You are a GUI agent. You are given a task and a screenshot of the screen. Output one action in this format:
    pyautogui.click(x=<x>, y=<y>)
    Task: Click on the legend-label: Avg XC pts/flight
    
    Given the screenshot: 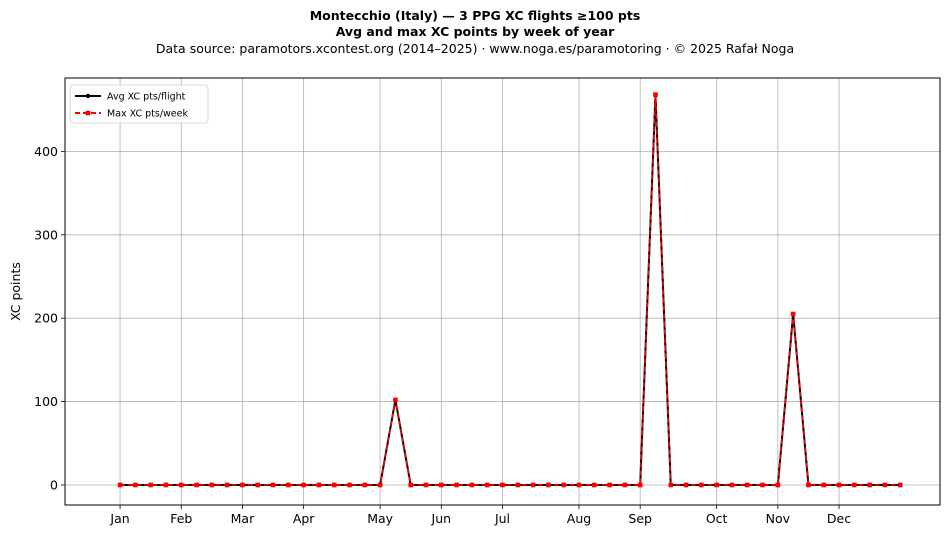 What is the action you would take?
    pyautogui.click(x=146, y=97)
    